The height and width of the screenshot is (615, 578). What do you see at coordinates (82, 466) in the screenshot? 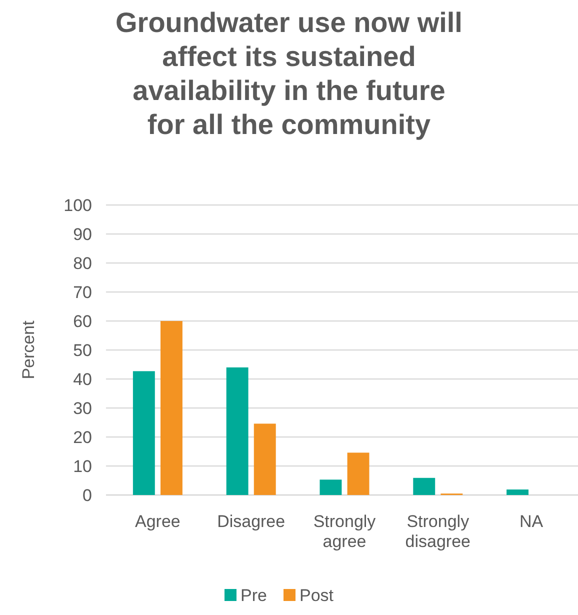
I see `y-tick-label: 10` at bounding box center [82, 466].